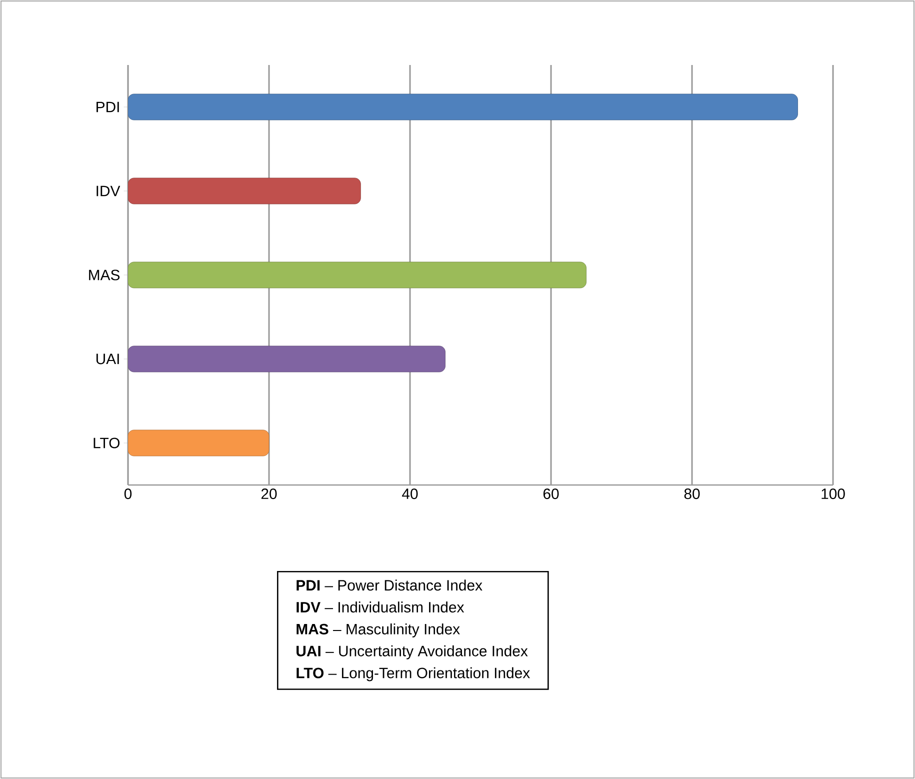  What do you see at coordinates (108, 191) in the screenshot?
I see `y-tick-label: IDV` at bounding box center [108, 191].